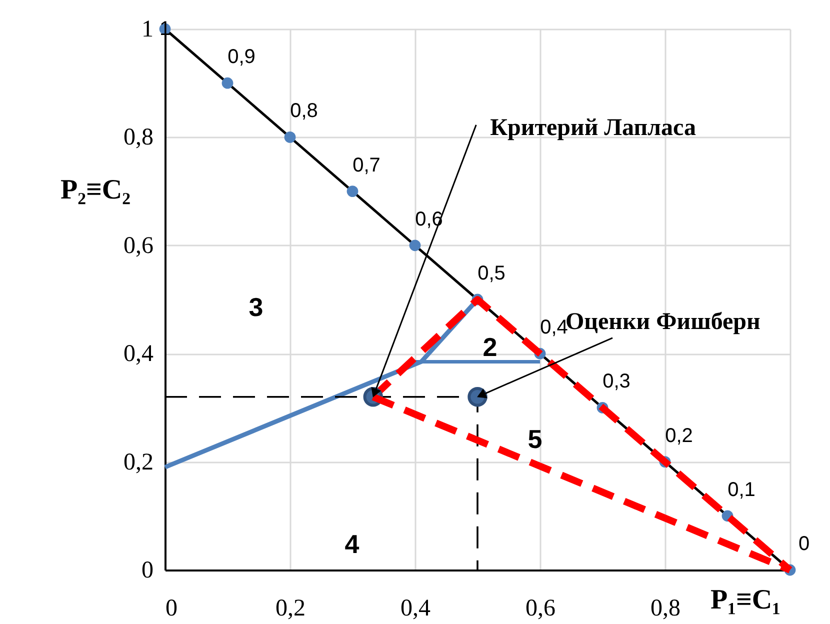  I want to click on y-tick-label: 0,6, so click(139, 245).